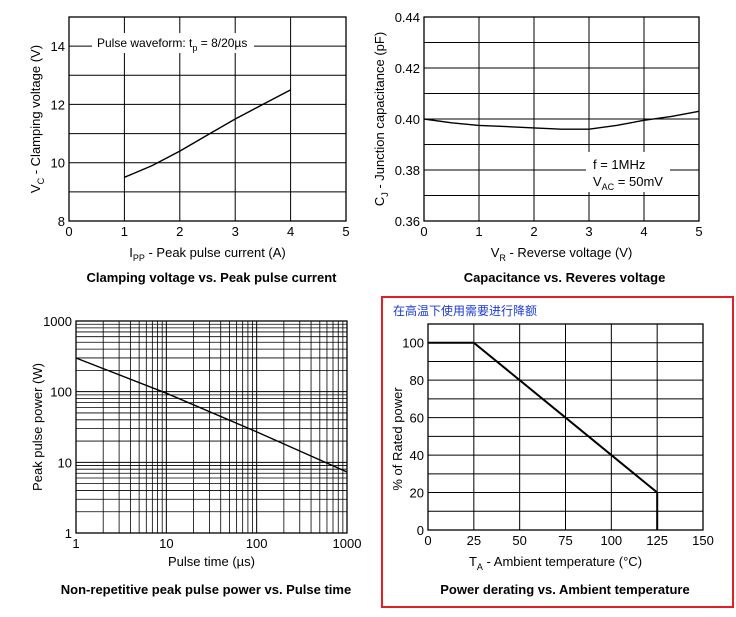 This screenshot has height=617, width=736. I want to click on series-capacitance, so click(561, 120).